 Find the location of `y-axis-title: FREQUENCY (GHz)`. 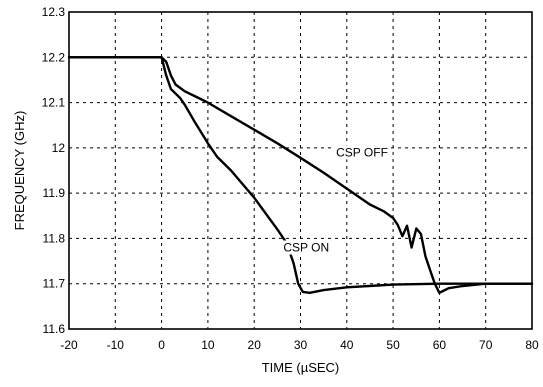

y-axis-title: FREQUENCY (GHz) is located at coordinates (19, 171).